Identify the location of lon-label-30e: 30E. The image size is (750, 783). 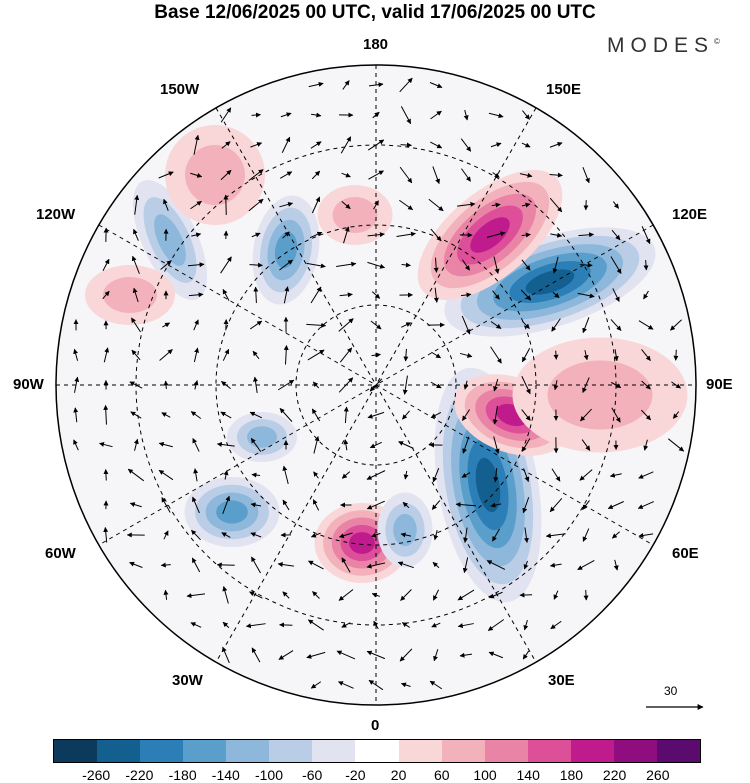
(561, 680).